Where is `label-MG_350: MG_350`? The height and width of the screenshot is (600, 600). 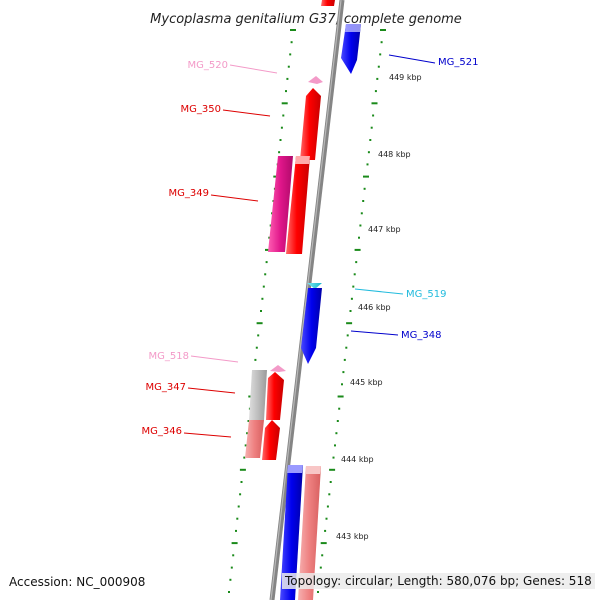 label-MG_350: MG_350 is located at coordinates (226, 110).